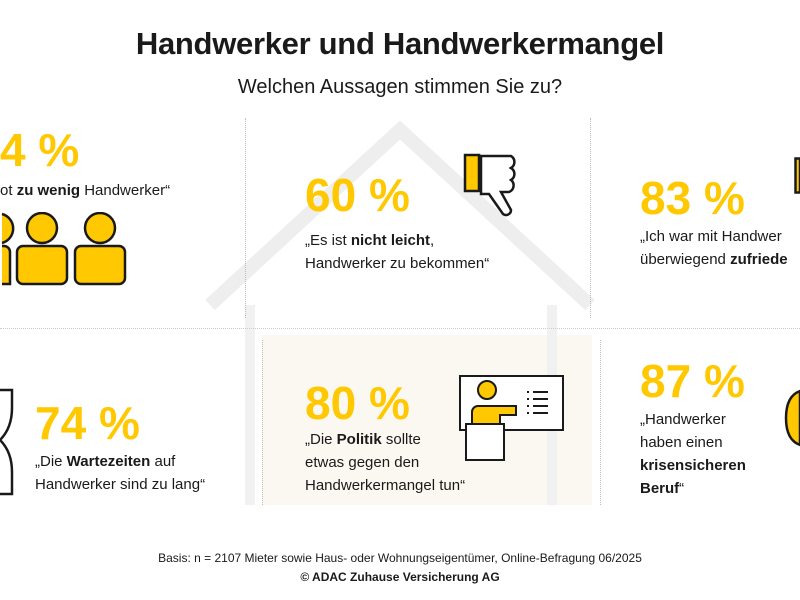 The image size is (800, 600). What do you see at coordinates (357, 403) in the screenshot?
I see `stat-percent: 80 %` at bounding box center [357, 403].